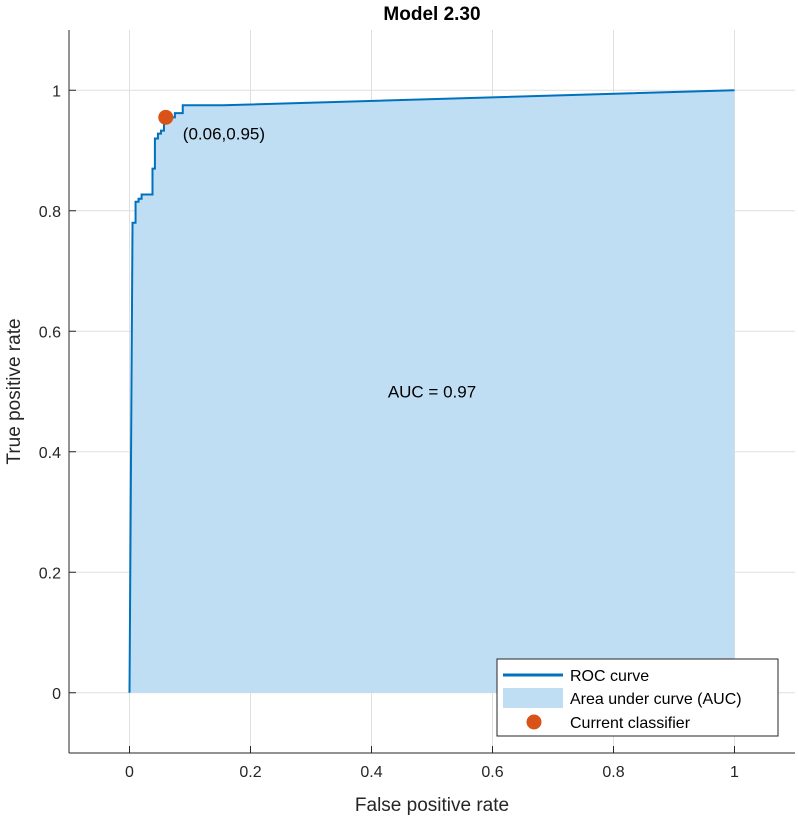 This screenshot has height=821, width=798. I want to click on legend-classifier-label: Current classifier, so click(630, 723).